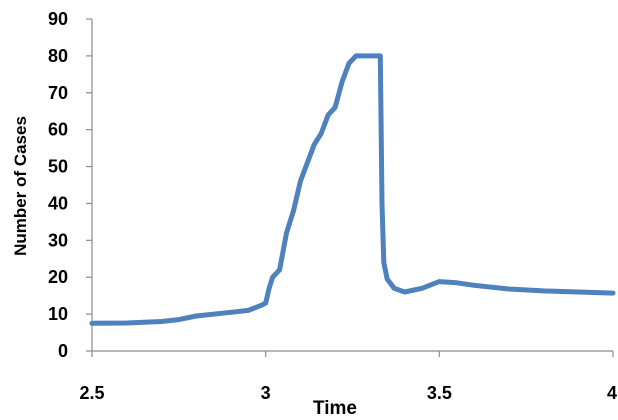 This screenshot has height=420, width=618. I want to click on y-tick-label: 80, so click(58, 56).